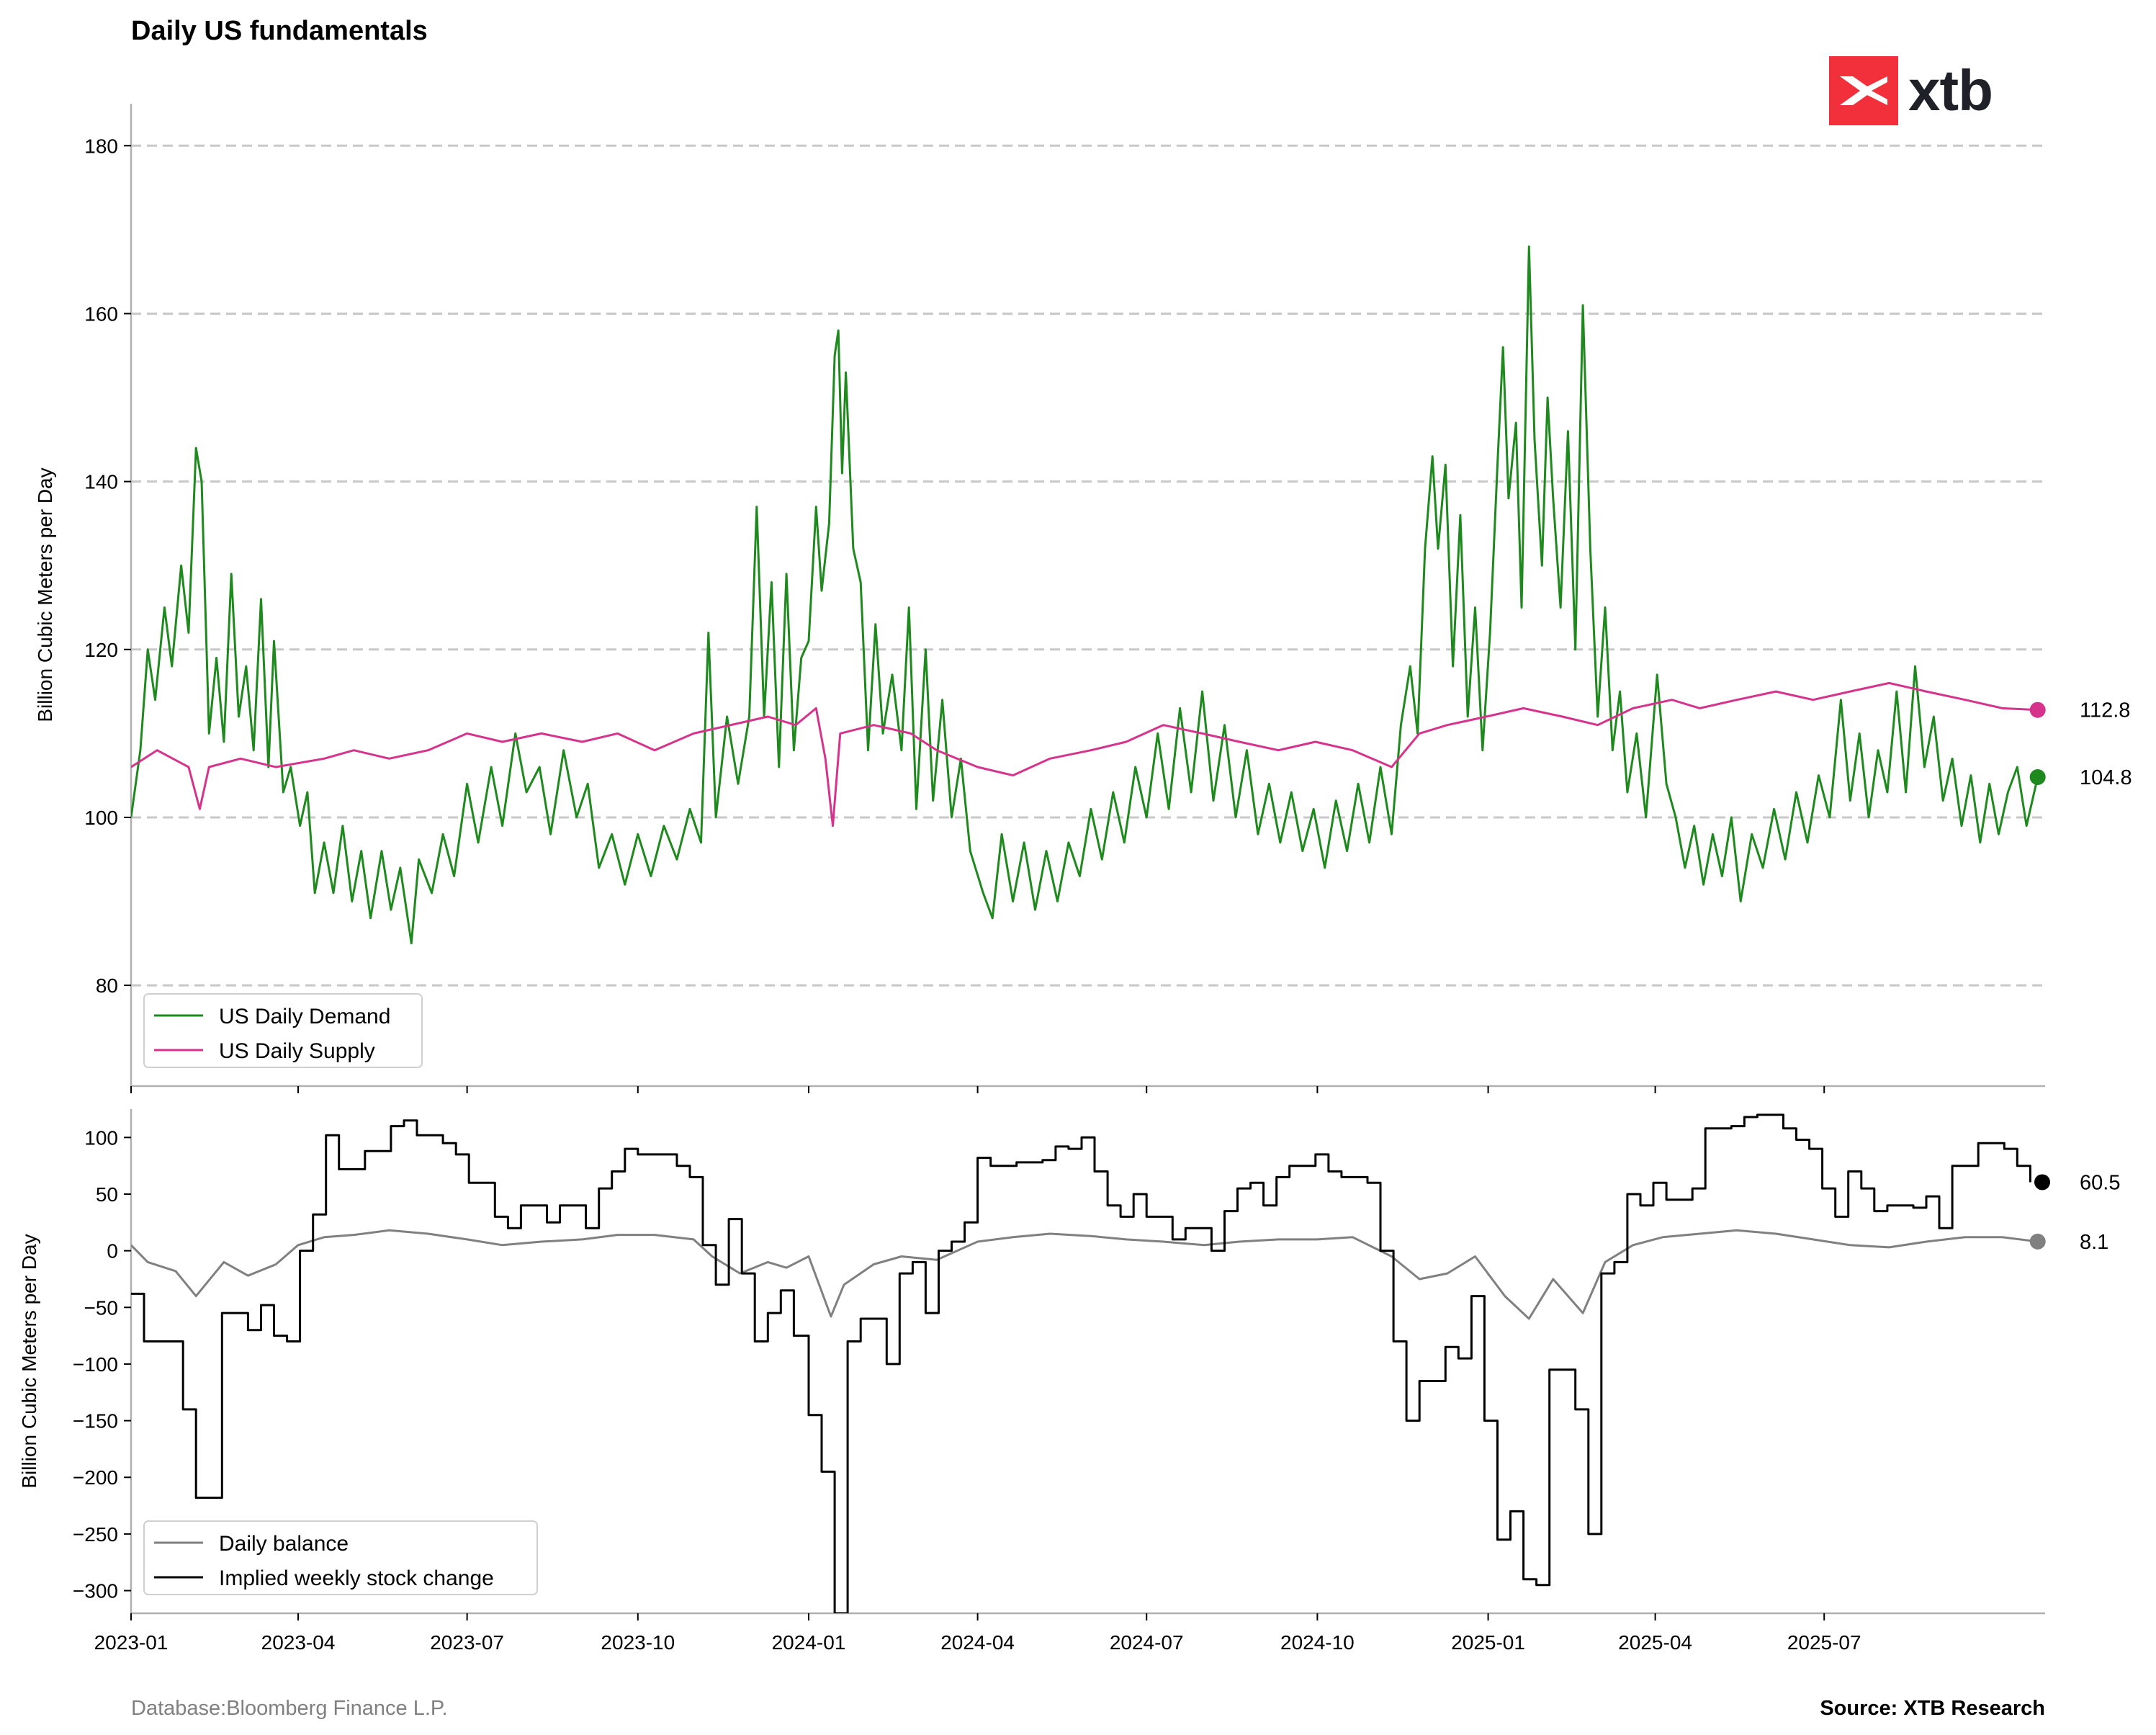  Describe the element at coordinates (95, 1421) in the screenshot. I see `y-tick-label: −150` at that location.